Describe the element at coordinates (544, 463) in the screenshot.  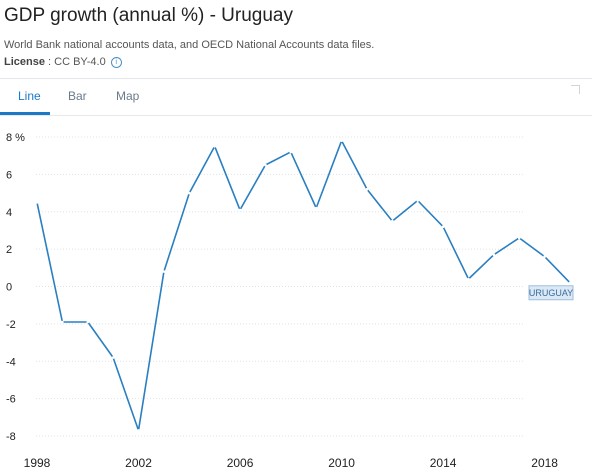
I see `x-tick-label: 2018` at that location.